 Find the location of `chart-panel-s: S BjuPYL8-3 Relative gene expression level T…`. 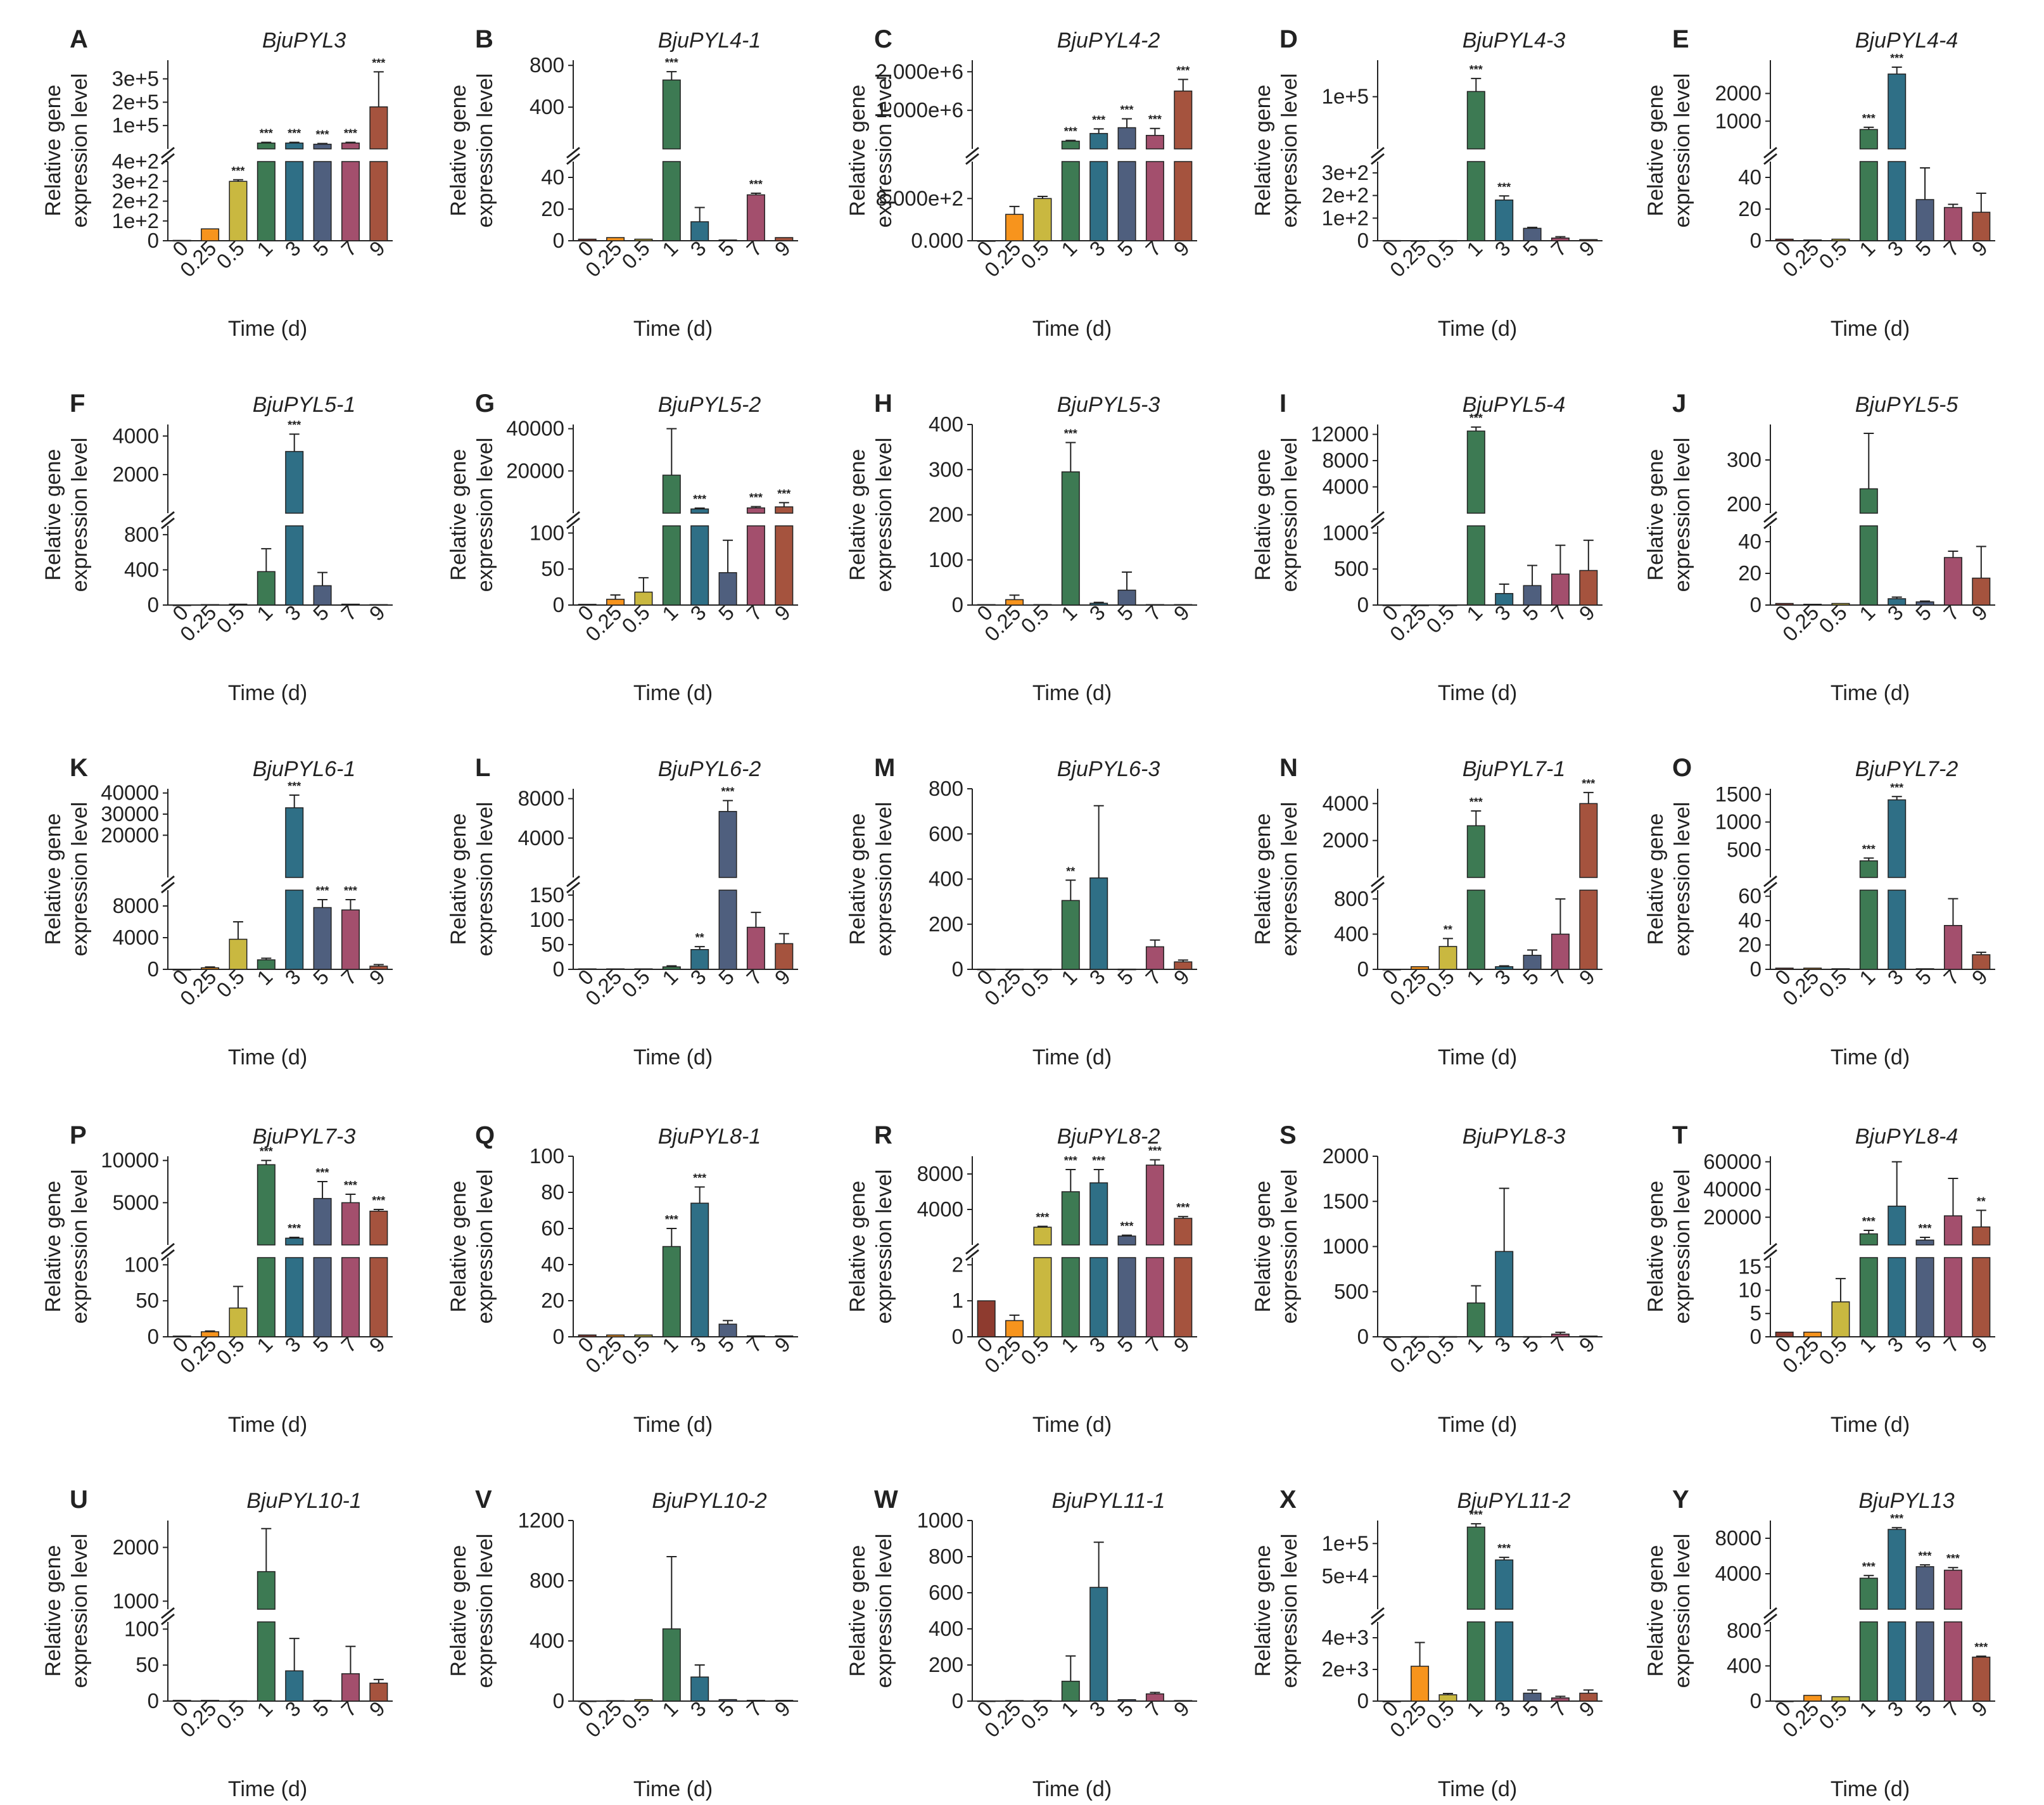

chart-panel-s: S BjuPYL8-3 Relative gene expression level T… is located at coordinates (1427, 1279).